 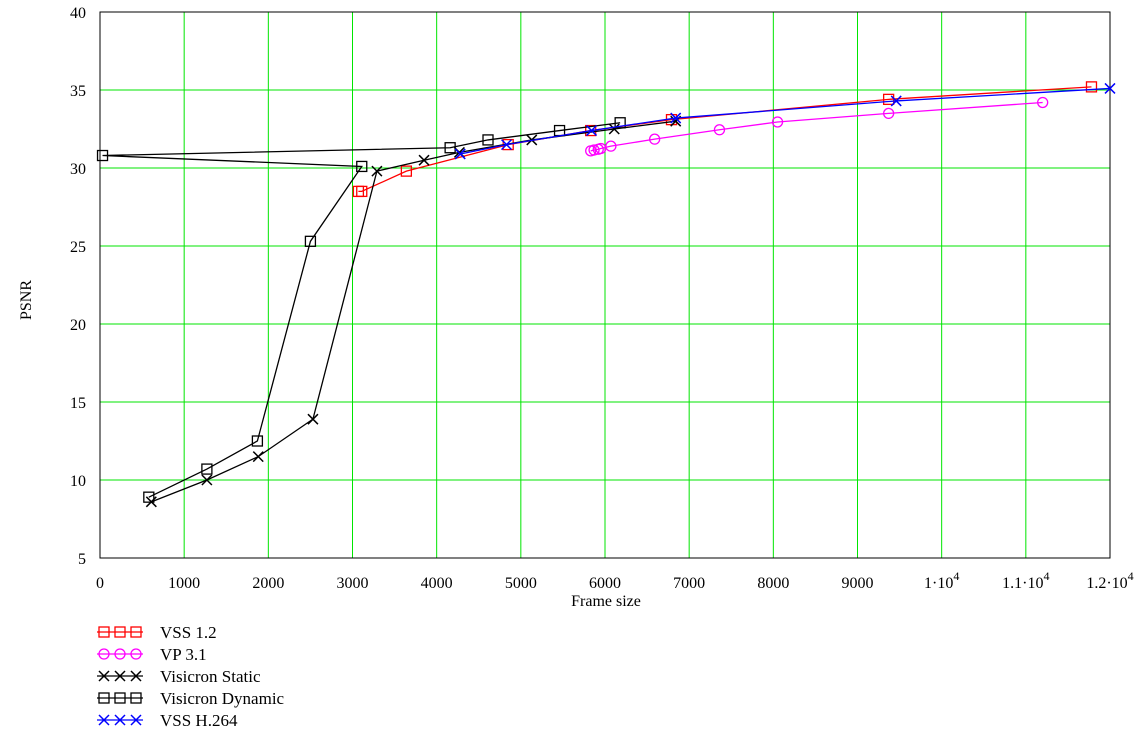 I want to click on legend-label: VSS 1.2, so click(x=188, y=632).